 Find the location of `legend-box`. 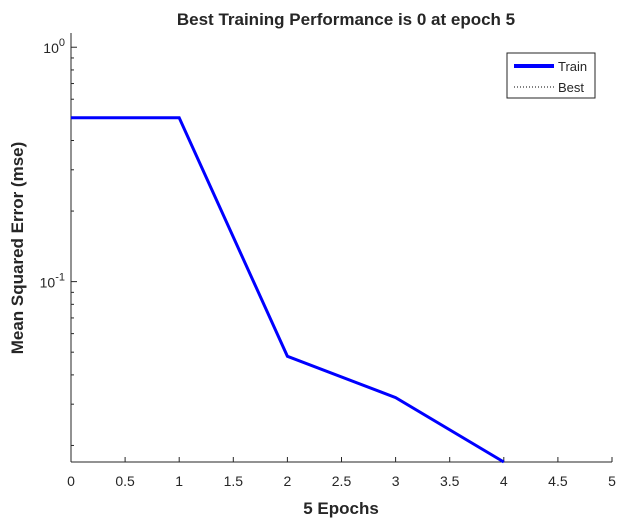

legend-box is located at coordinates (551, 75).